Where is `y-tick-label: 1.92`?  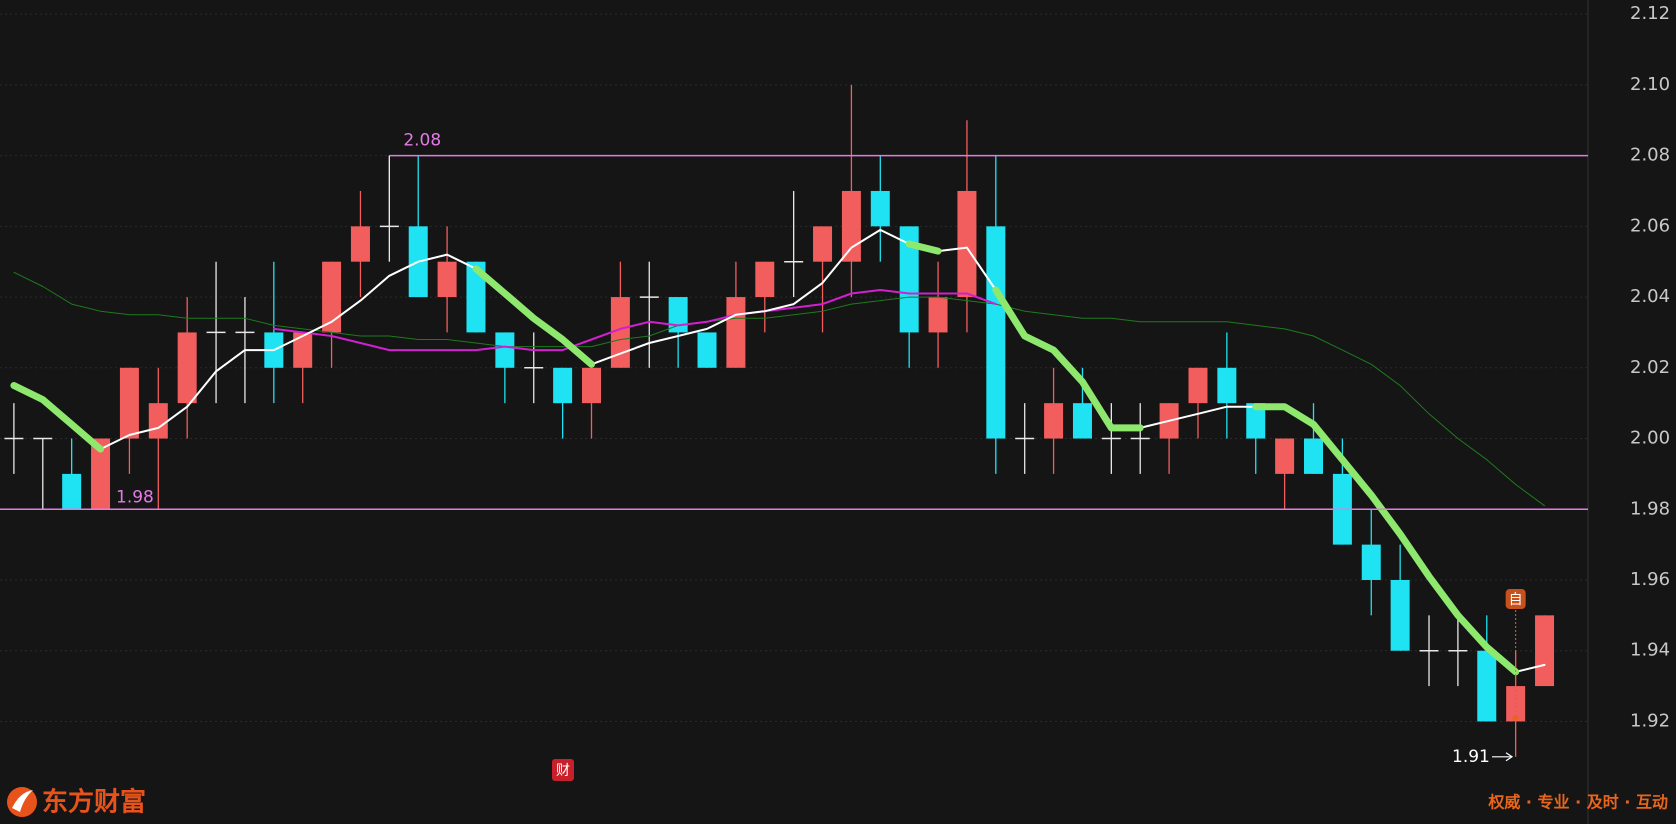 y-tick-label: 1.92 is located at coordinates (1650, 720).